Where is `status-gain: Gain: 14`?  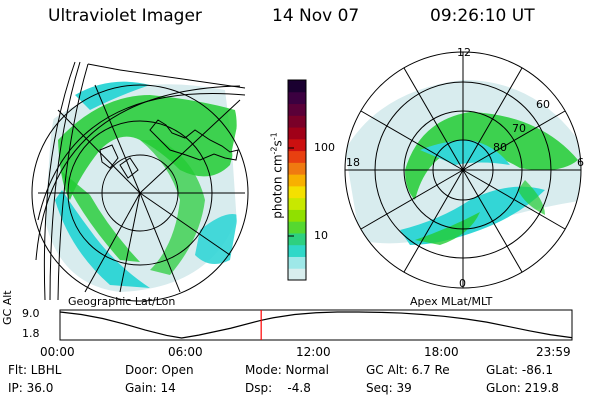
status-gain: Gain: 14 is located at coordinates (150, 388).